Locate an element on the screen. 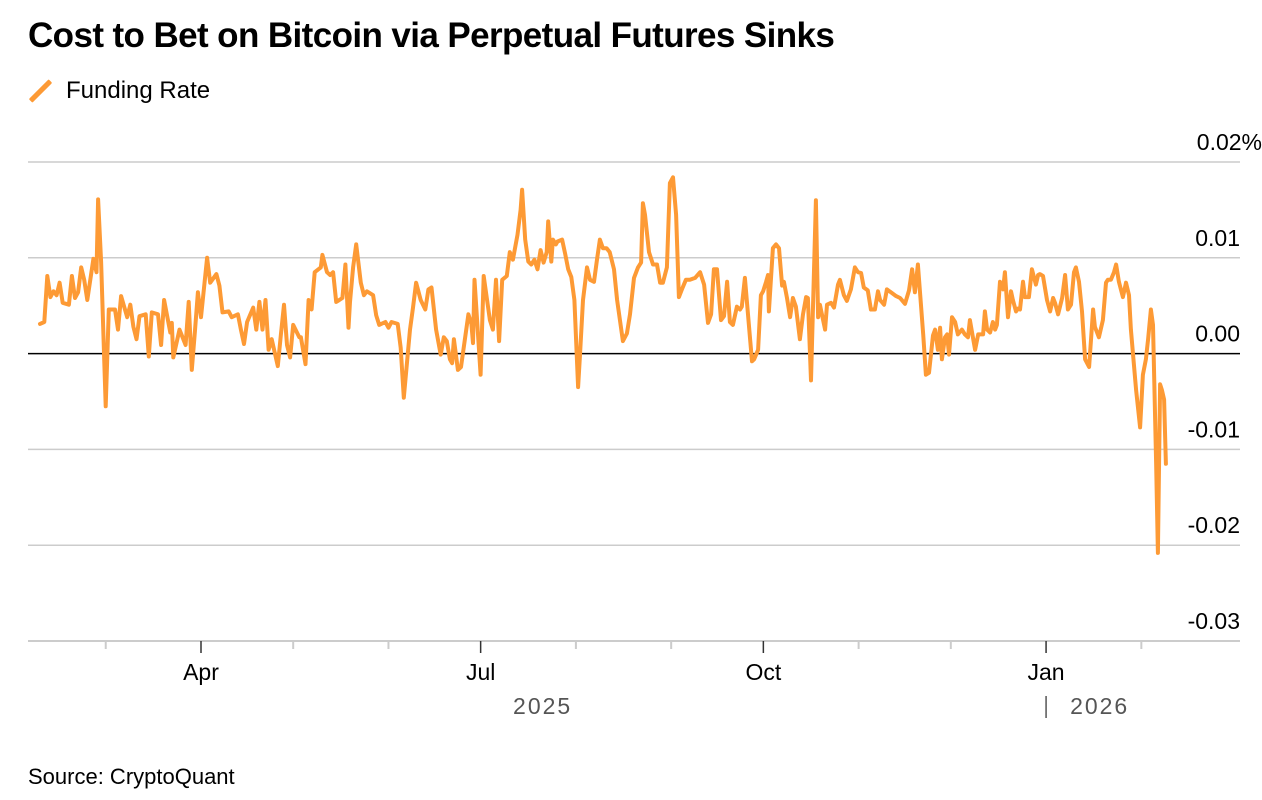 Image resolution: width=1262 pixels, height=800 pixels. x-axis: Apr Jul Oct Jan 2025 2026 is located at coordinates (623, 680).